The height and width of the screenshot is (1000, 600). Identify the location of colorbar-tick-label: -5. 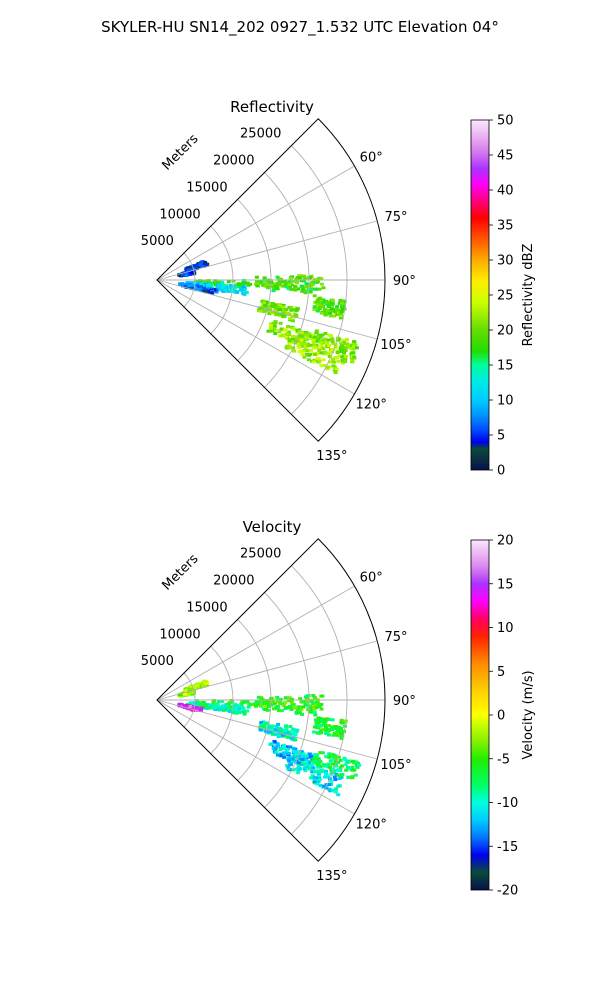
(503, 759).